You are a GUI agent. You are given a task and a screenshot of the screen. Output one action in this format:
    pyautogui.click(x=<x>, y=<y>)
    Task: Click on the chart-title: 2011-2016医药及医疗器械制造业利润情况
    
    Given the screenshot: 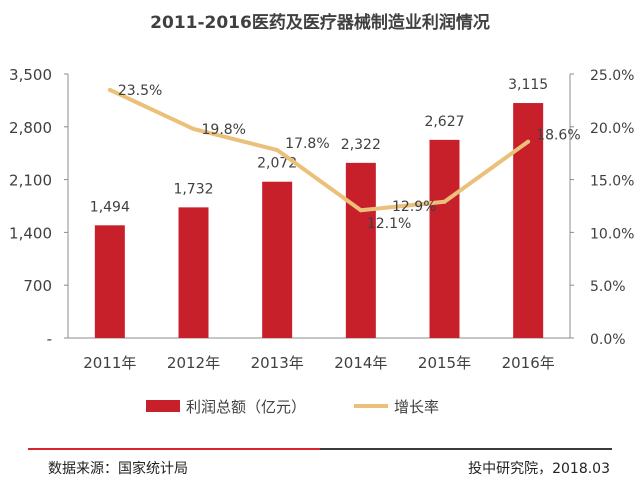 What is the action you would take?
    pyautogui.click(x=320, y=23)
    